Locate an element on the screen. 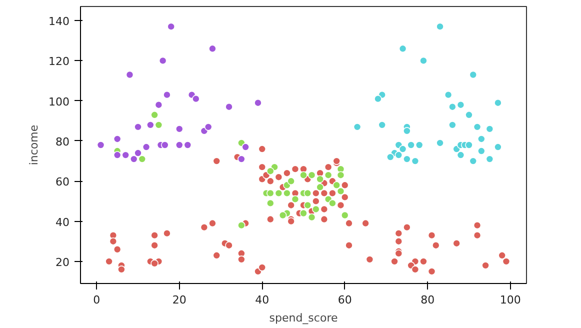 The height and width of the screenshot is (328, 581). y-tick-label: 60 is located at coordinates (63, 182).